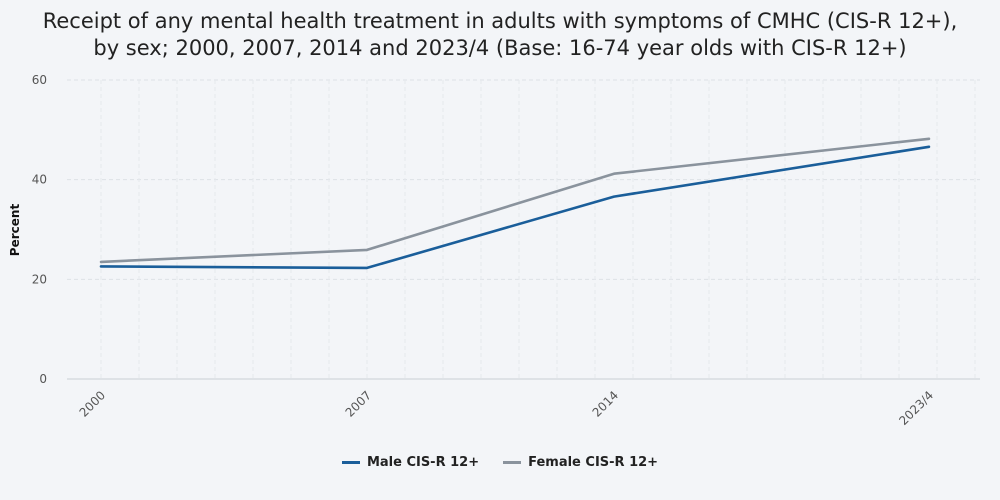 The width and height of the screenshot is (1000, 500). What do you see at coordinates (39, 180) in the screenshot?
I see `y-tick-label: 40` at bounding box center [39, 180].